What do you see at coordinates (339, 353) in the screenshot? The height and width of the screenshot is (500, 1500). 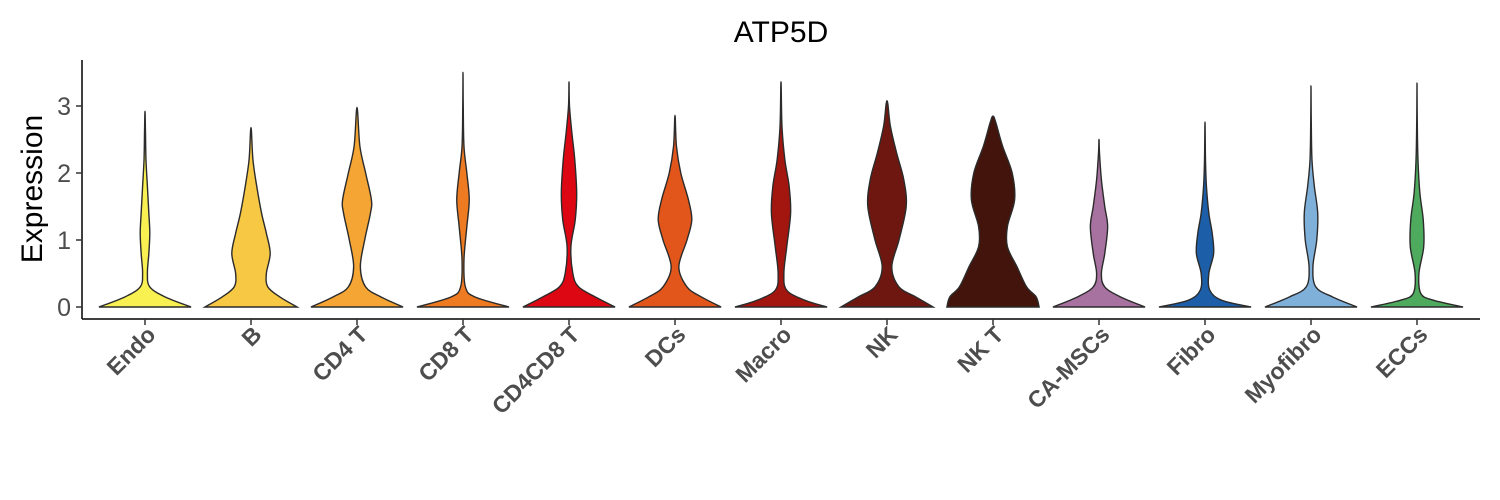 I see `x-tick-label: CD4 T` at bounding box center [339, 353].